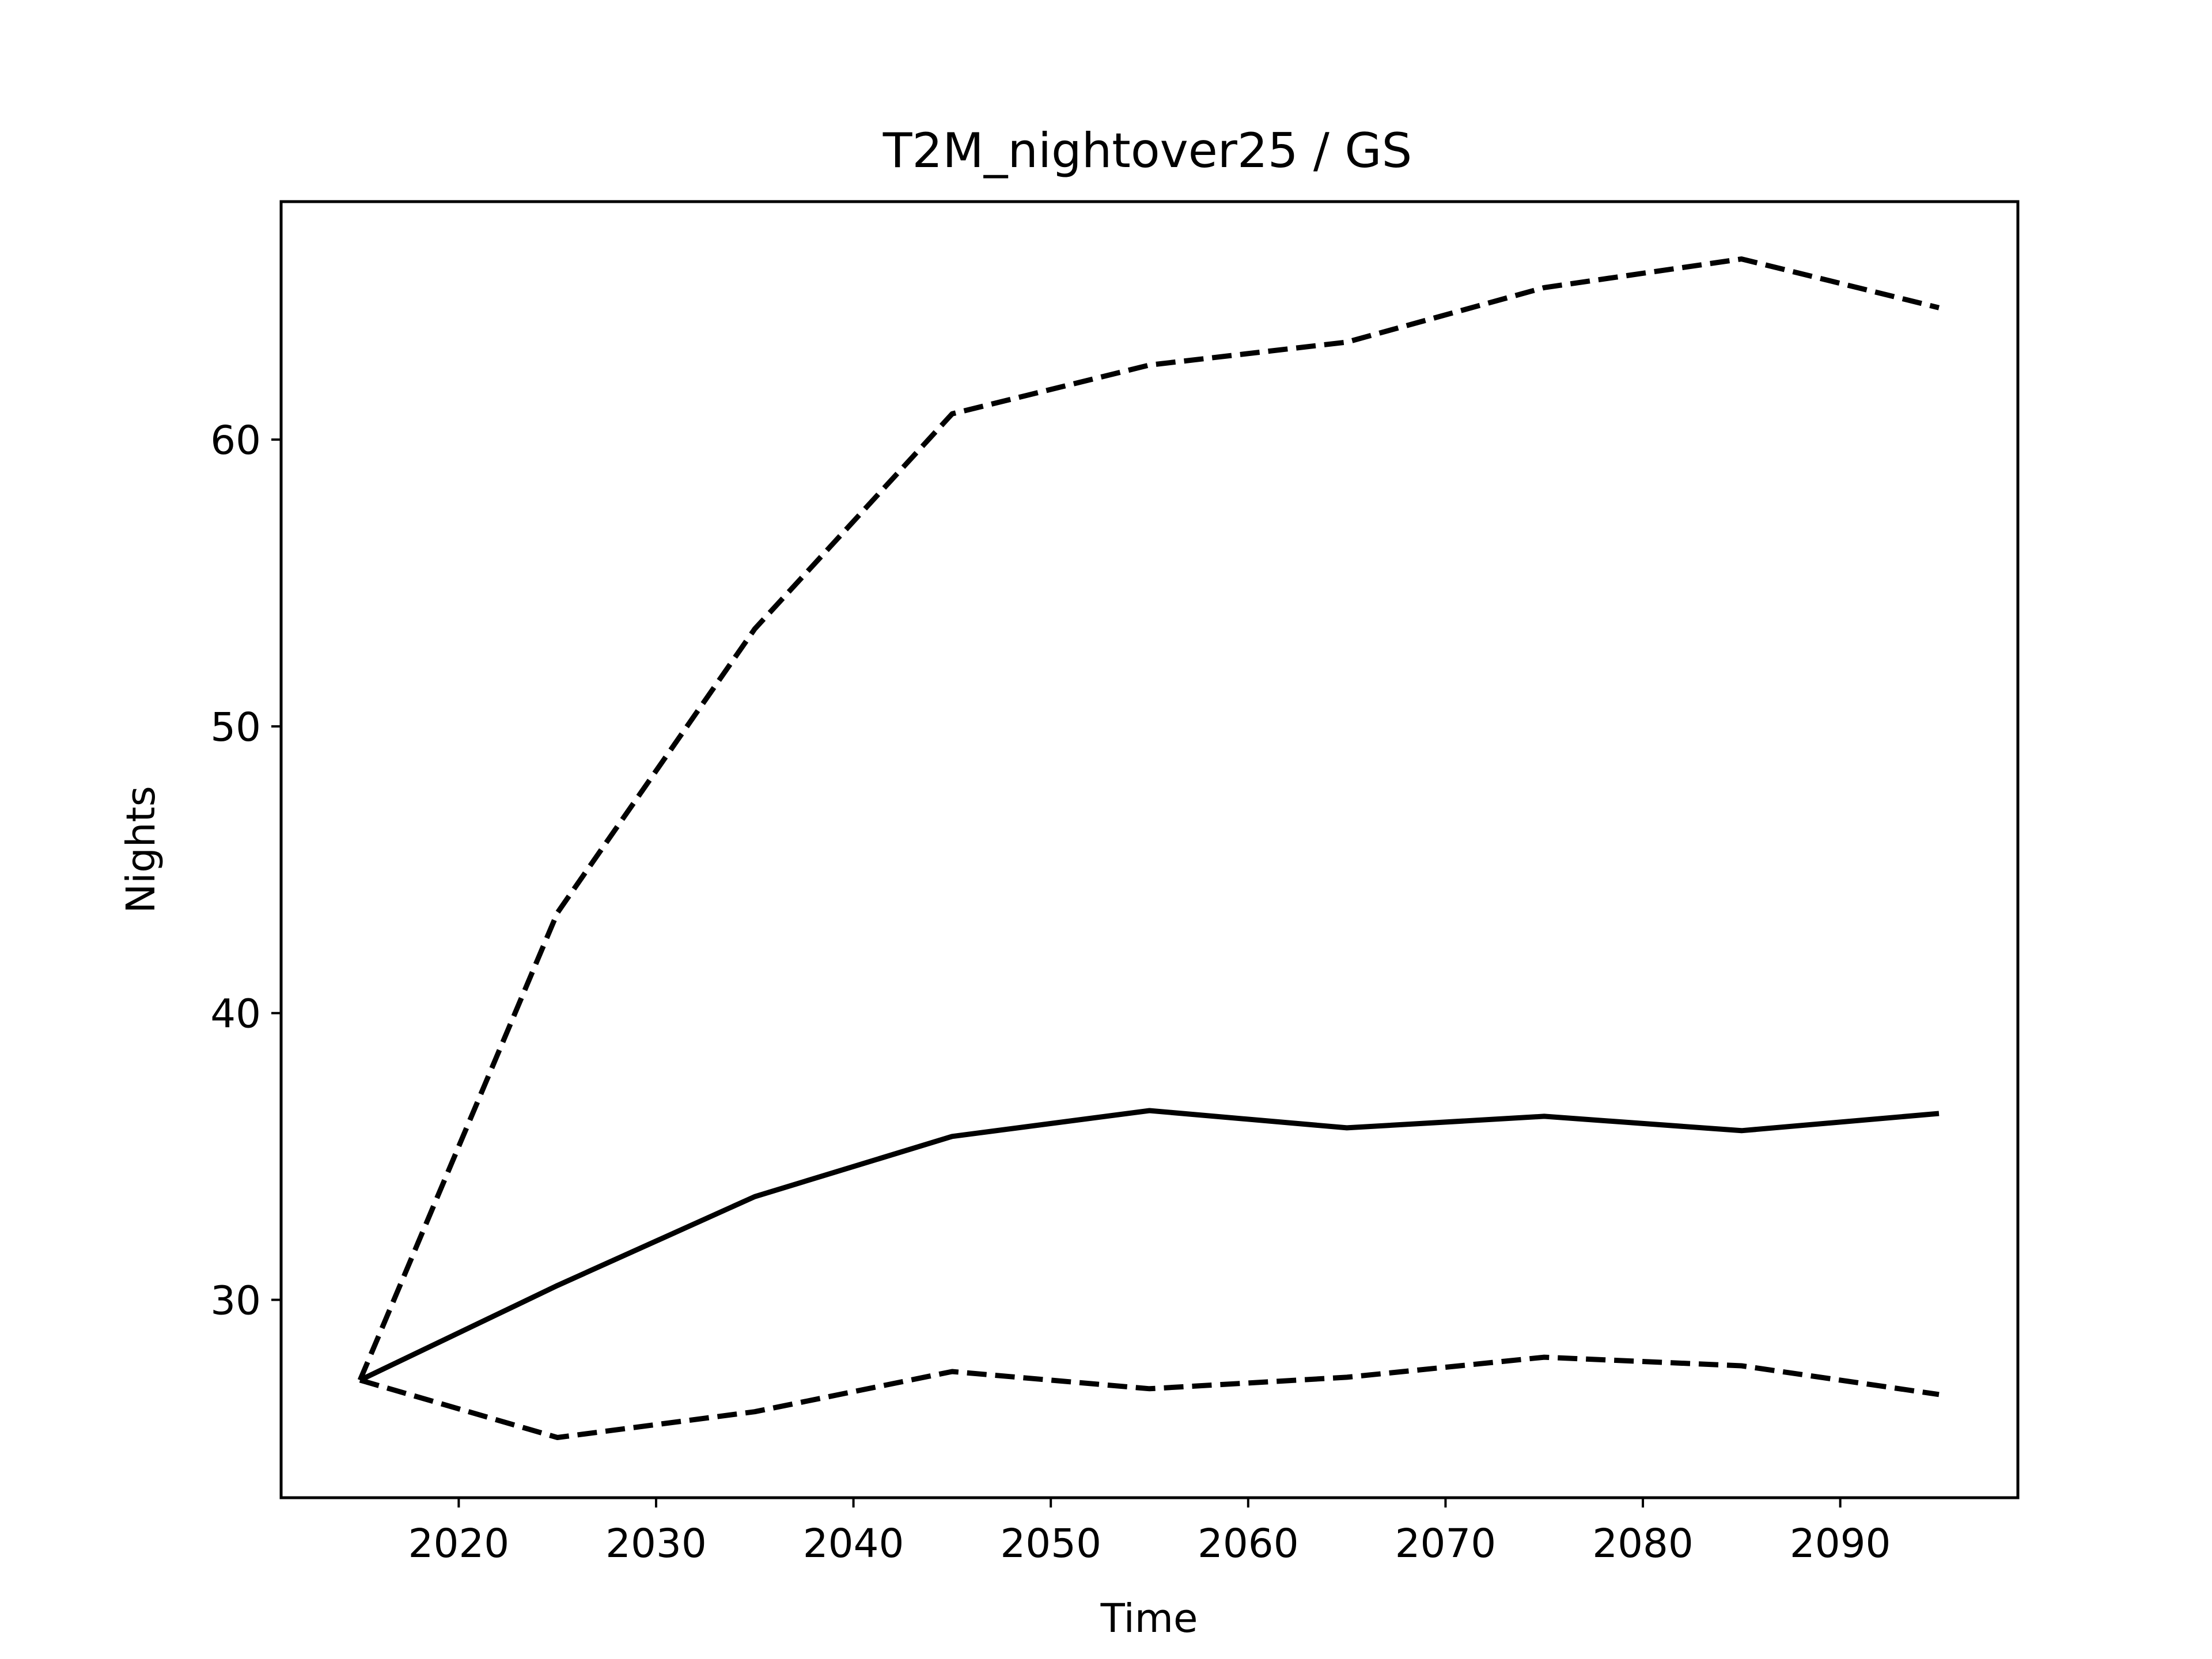 The height and width of the screenshot is (1659, 2212). What do you see at coordinates (235, 1014) in the screenshot?
I see `y-tick-label: 40` at bounding box center [235, 1014].